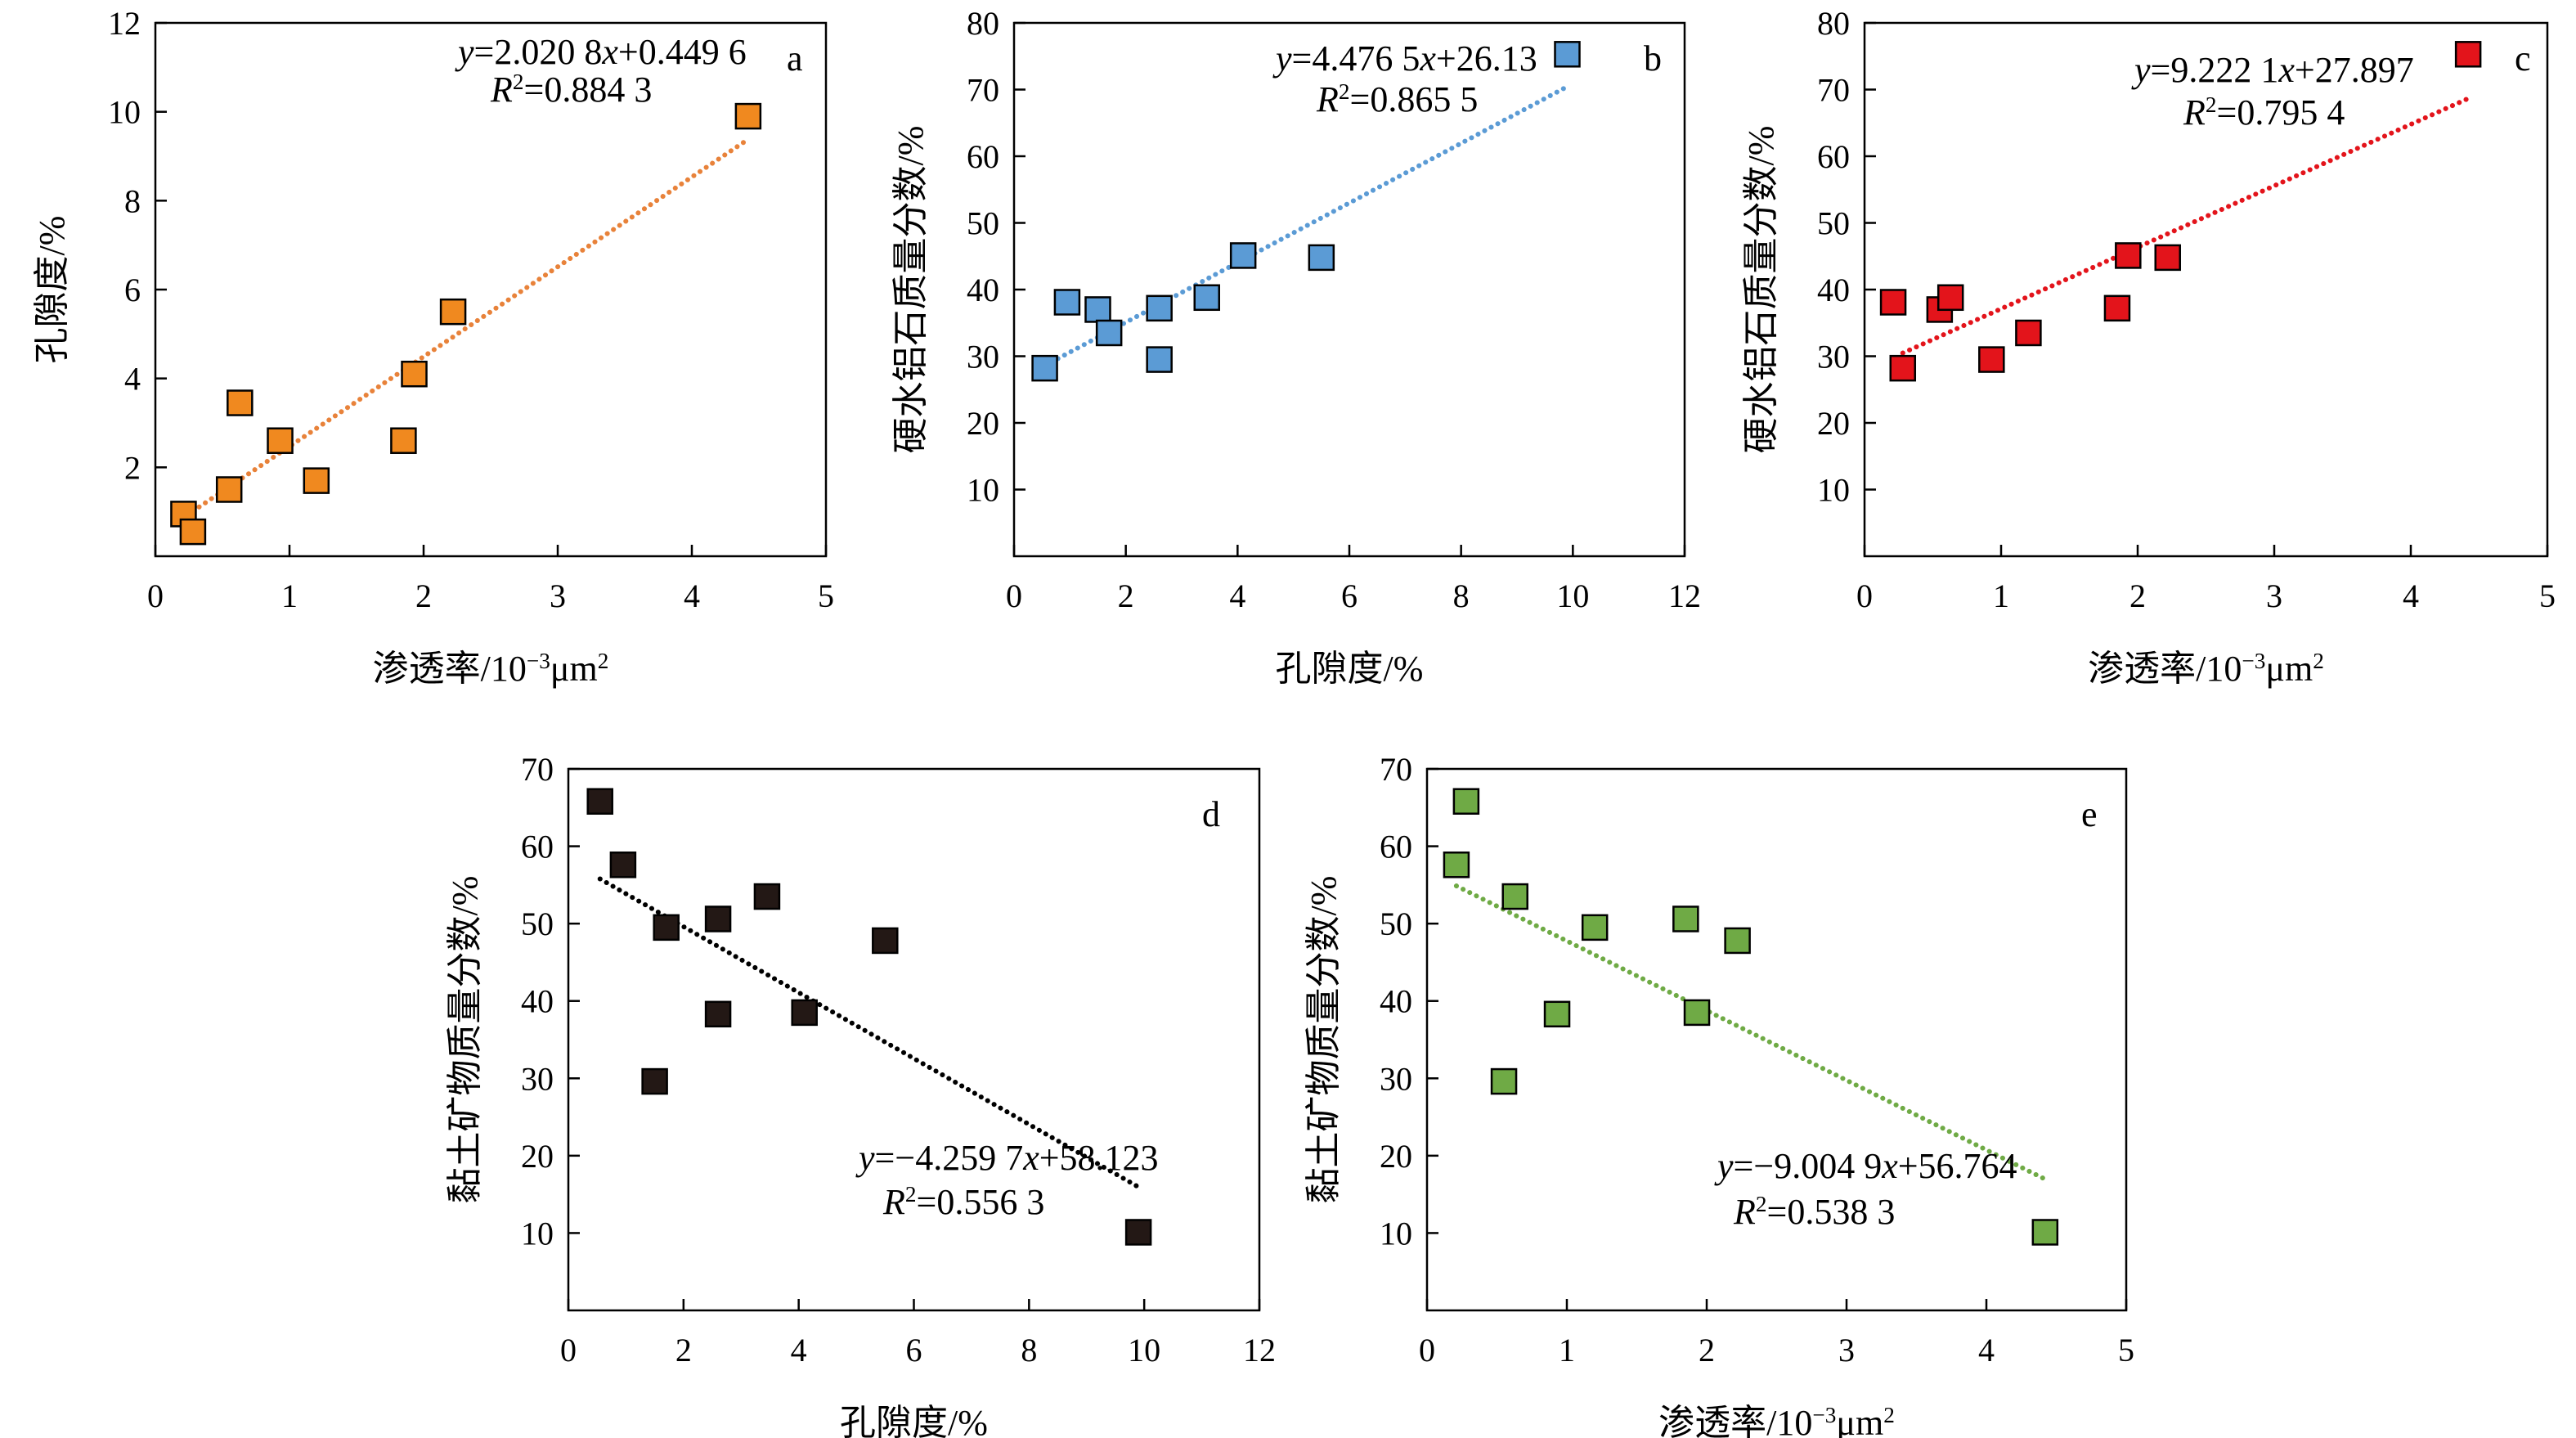 This screenshot has height=1438, width=2576. Describe the element at coordinates (125, 23) in the screenshot. I see `y-tick-label: 12` at that location.